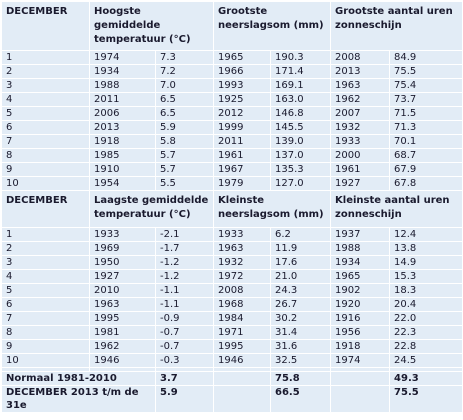  What do you see at coordinates (45, 183) in the screenshot?
I see `rank-cell: 10` at bounding box center [45, 183].